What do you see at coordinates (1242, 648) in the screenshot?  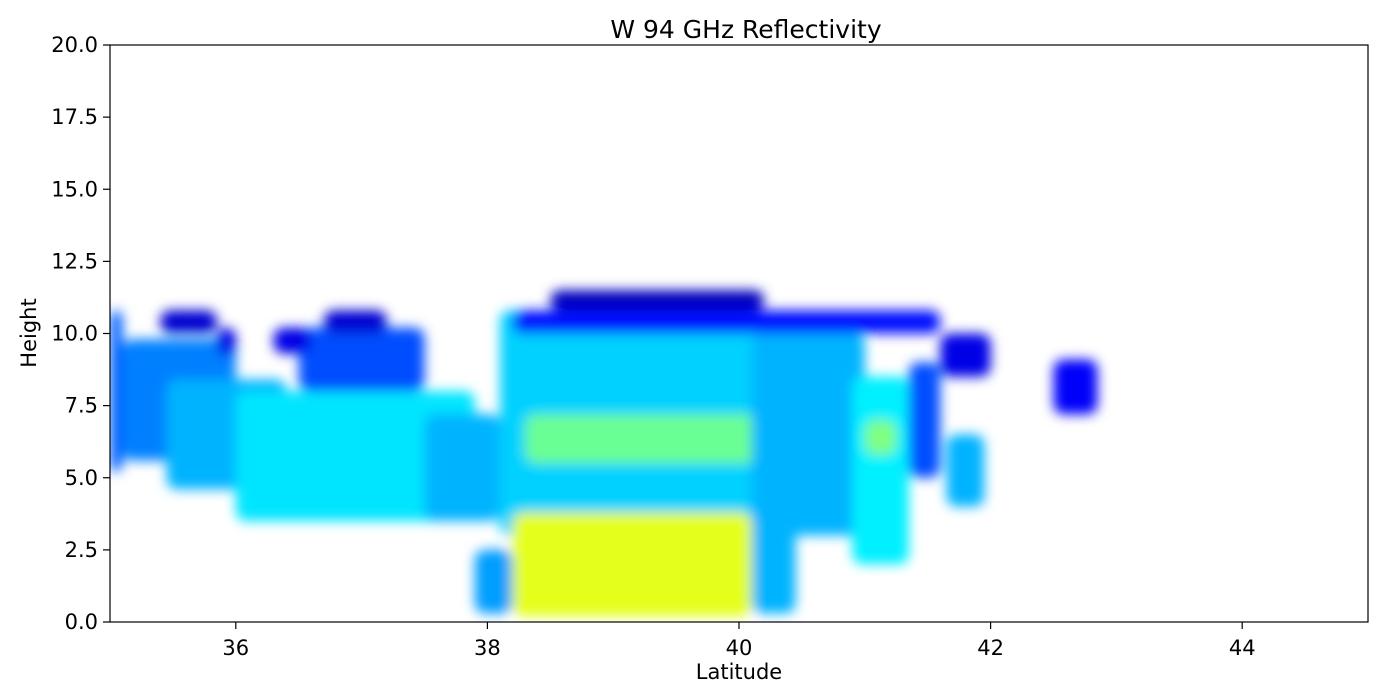 I see `x-tick-label: 44` at bounding box center [1242, 648].